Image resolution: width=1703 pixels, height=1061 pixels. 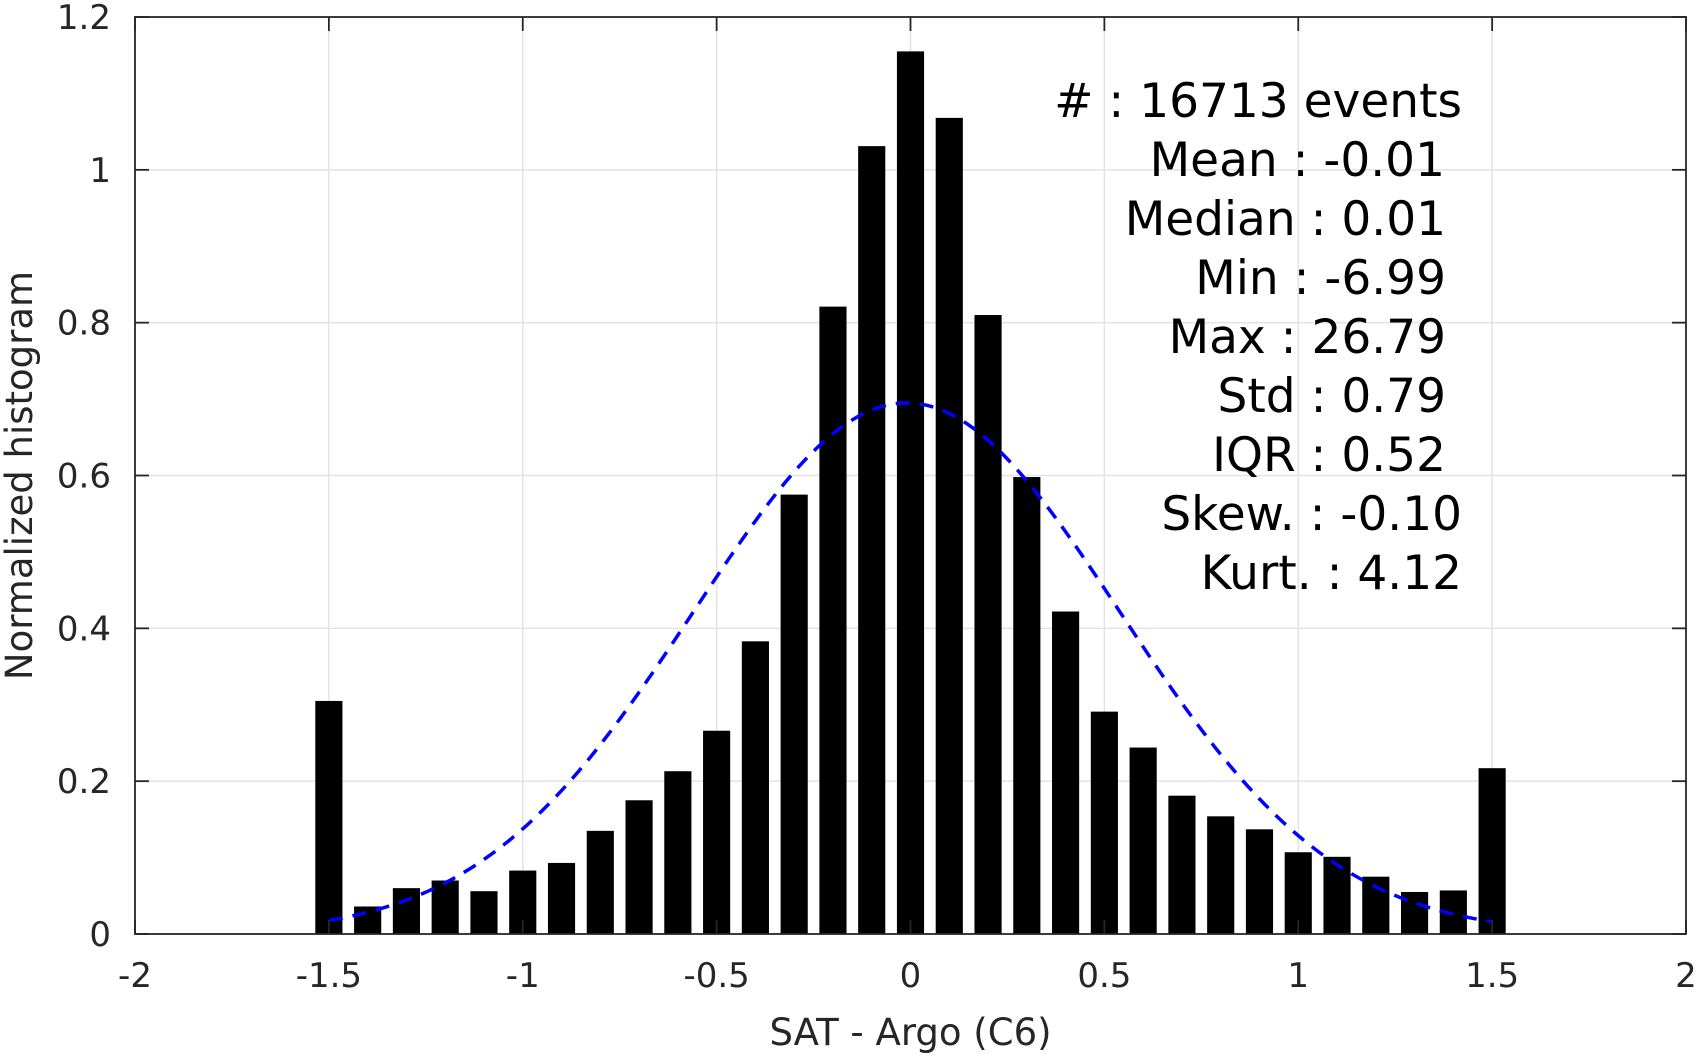 What do you see at coordinates (1297, 160) in the screenshot?
I see `stat-mean: Mean : -0.01` at bounding box center [1297, 160].